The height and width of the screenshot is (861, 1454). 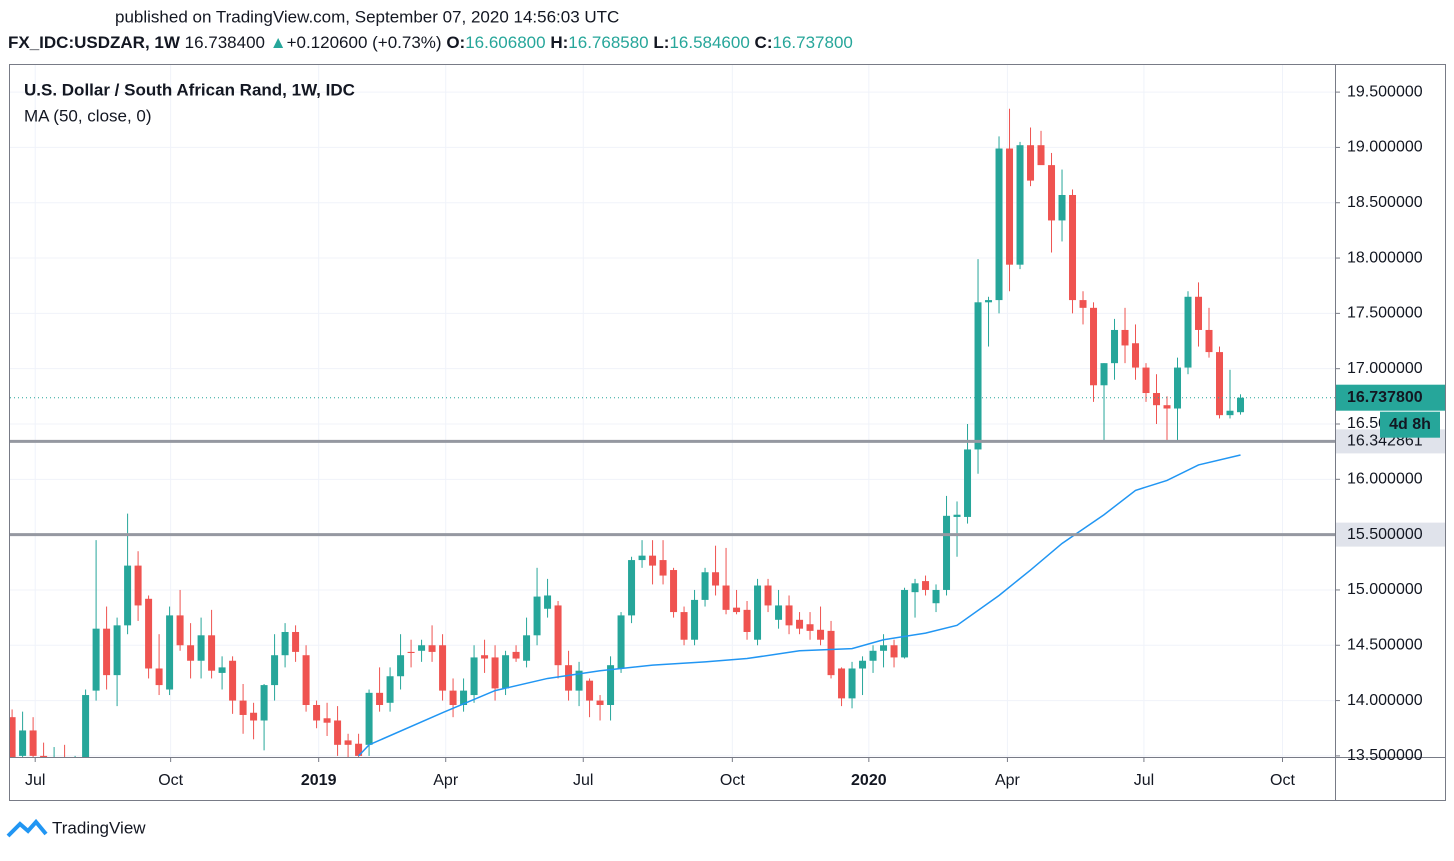 I want to click on level-label: 15.500000, so click(x=1385, y=534).